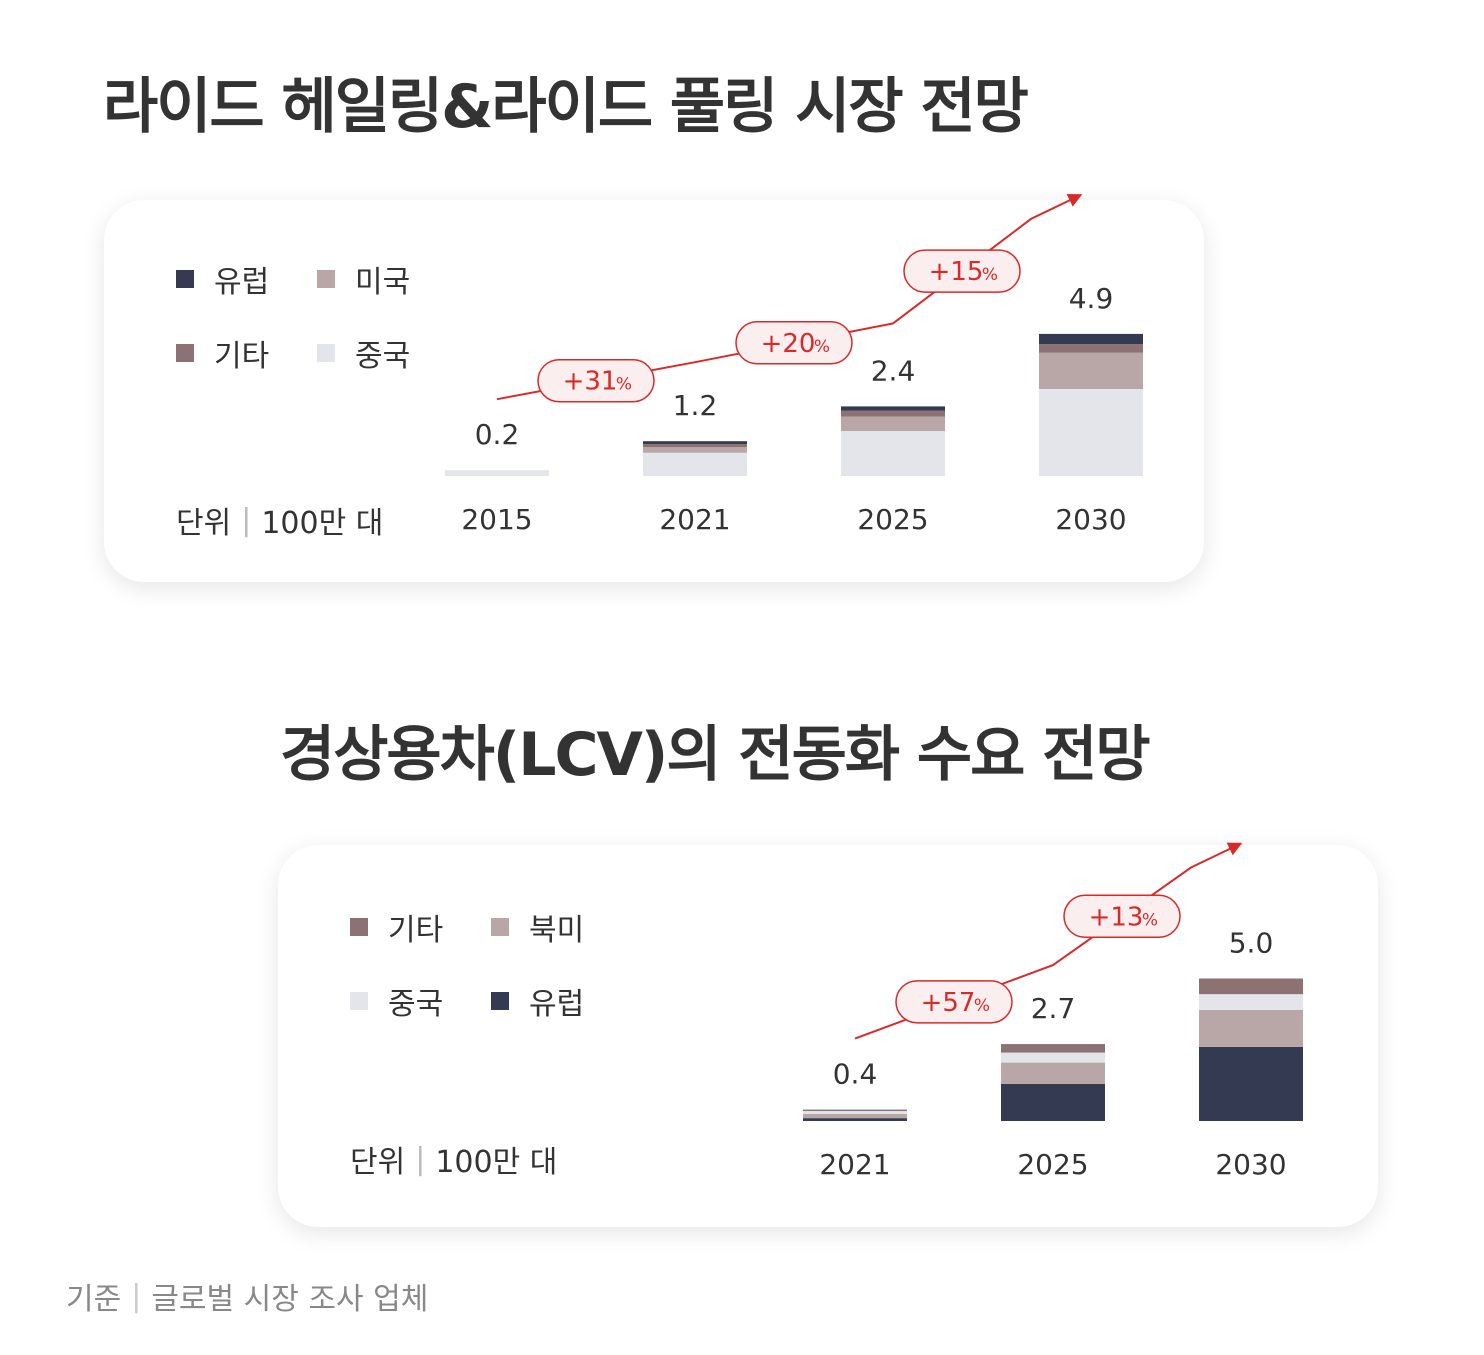  Describe the element at coordinates (590, 382) in the screenshot. I see `growth-label: +31` at that location.